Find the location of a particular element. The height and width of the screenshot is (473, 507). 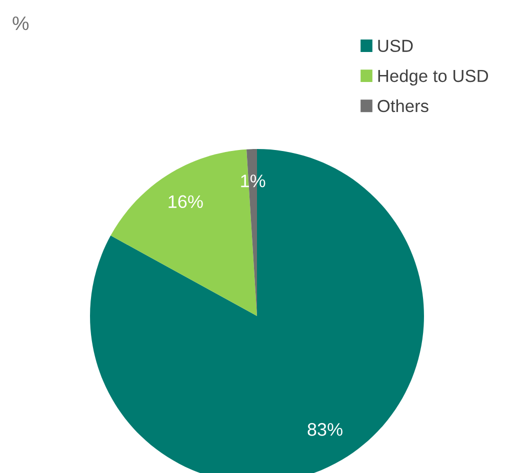

legend-label: Hedge to USD is located at coordinates (433, 77).